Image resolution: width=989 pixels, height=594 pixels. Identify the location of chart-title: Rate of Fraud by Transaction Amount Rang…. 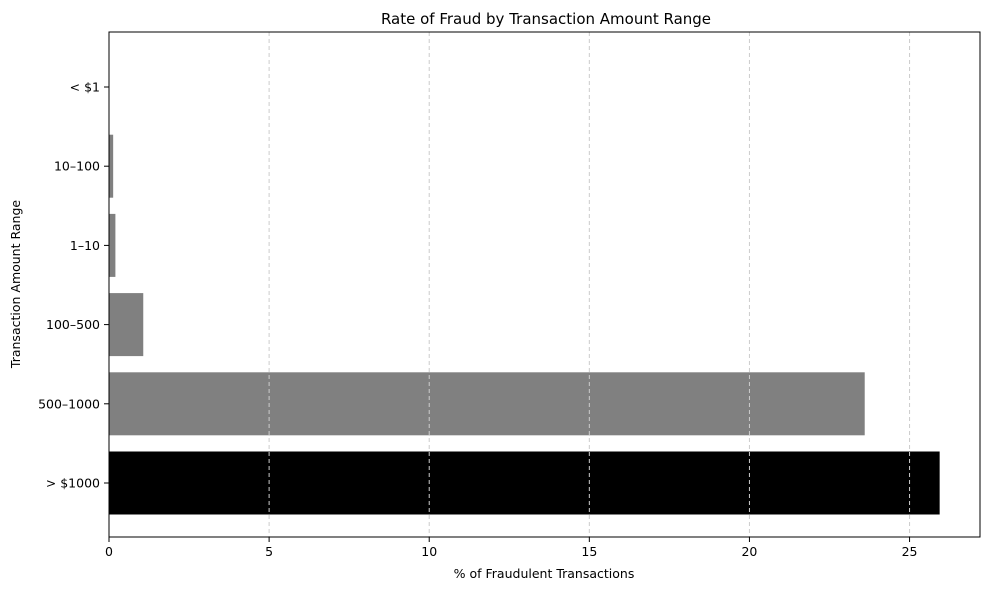
(546, 19).